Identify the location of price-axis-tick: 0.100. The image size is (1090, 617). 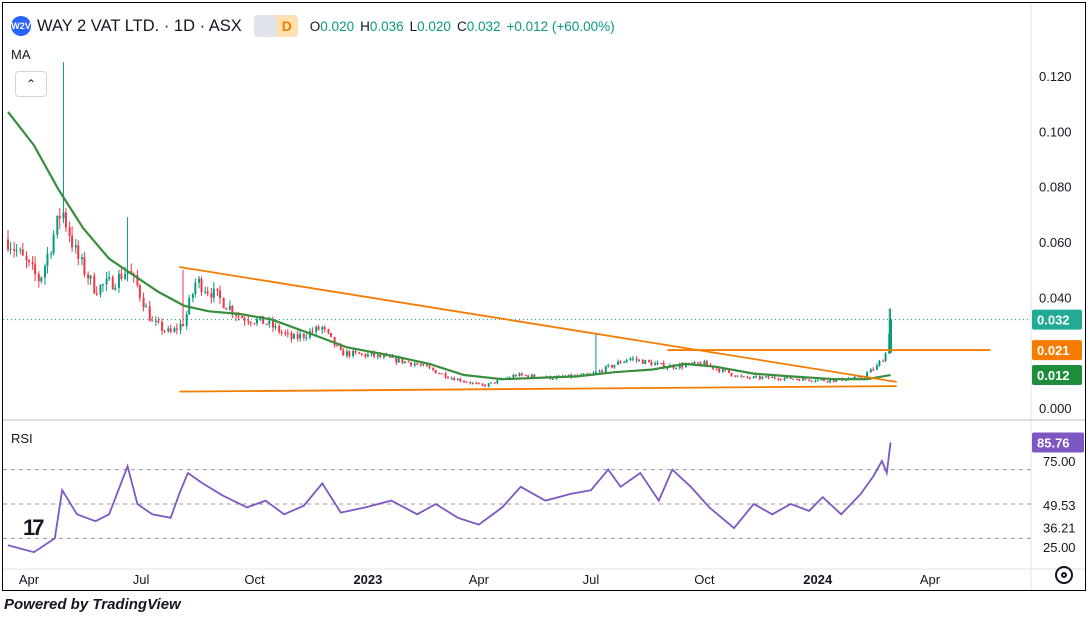
(1055, 131).